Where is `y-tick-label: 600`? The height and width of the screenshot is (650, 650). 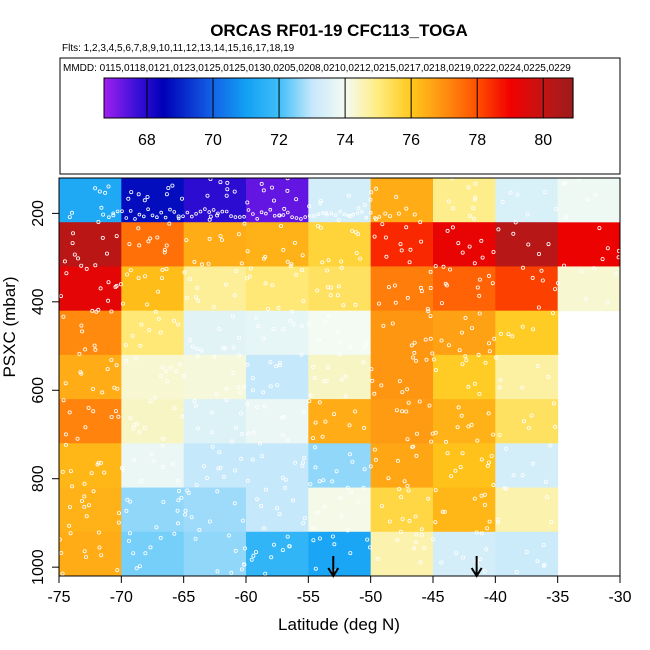 y-tick-label: 600 is located at coordinates (38, 390).